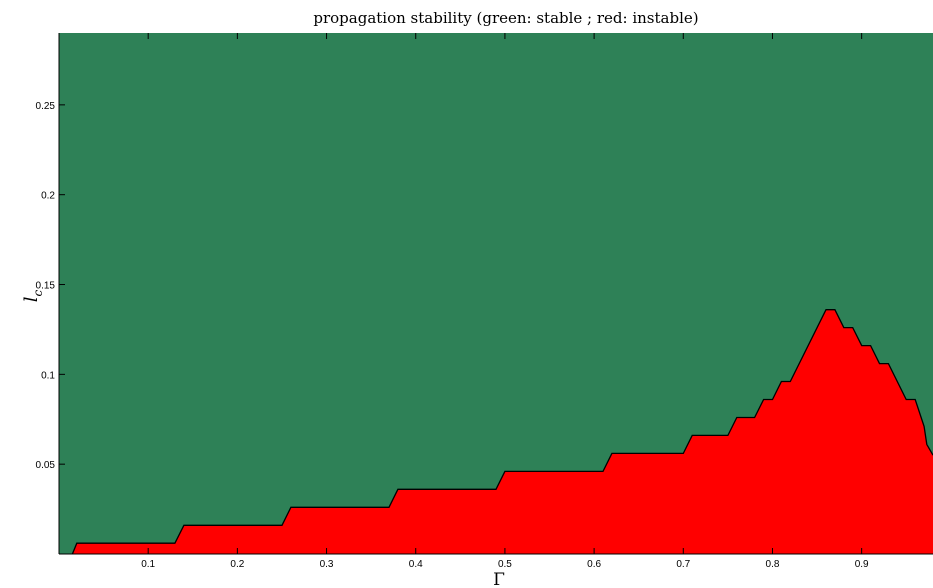  Describe the element at coordinates (773, 564) in the screenshot. I see `x-tick-label: 0.8` at that location.